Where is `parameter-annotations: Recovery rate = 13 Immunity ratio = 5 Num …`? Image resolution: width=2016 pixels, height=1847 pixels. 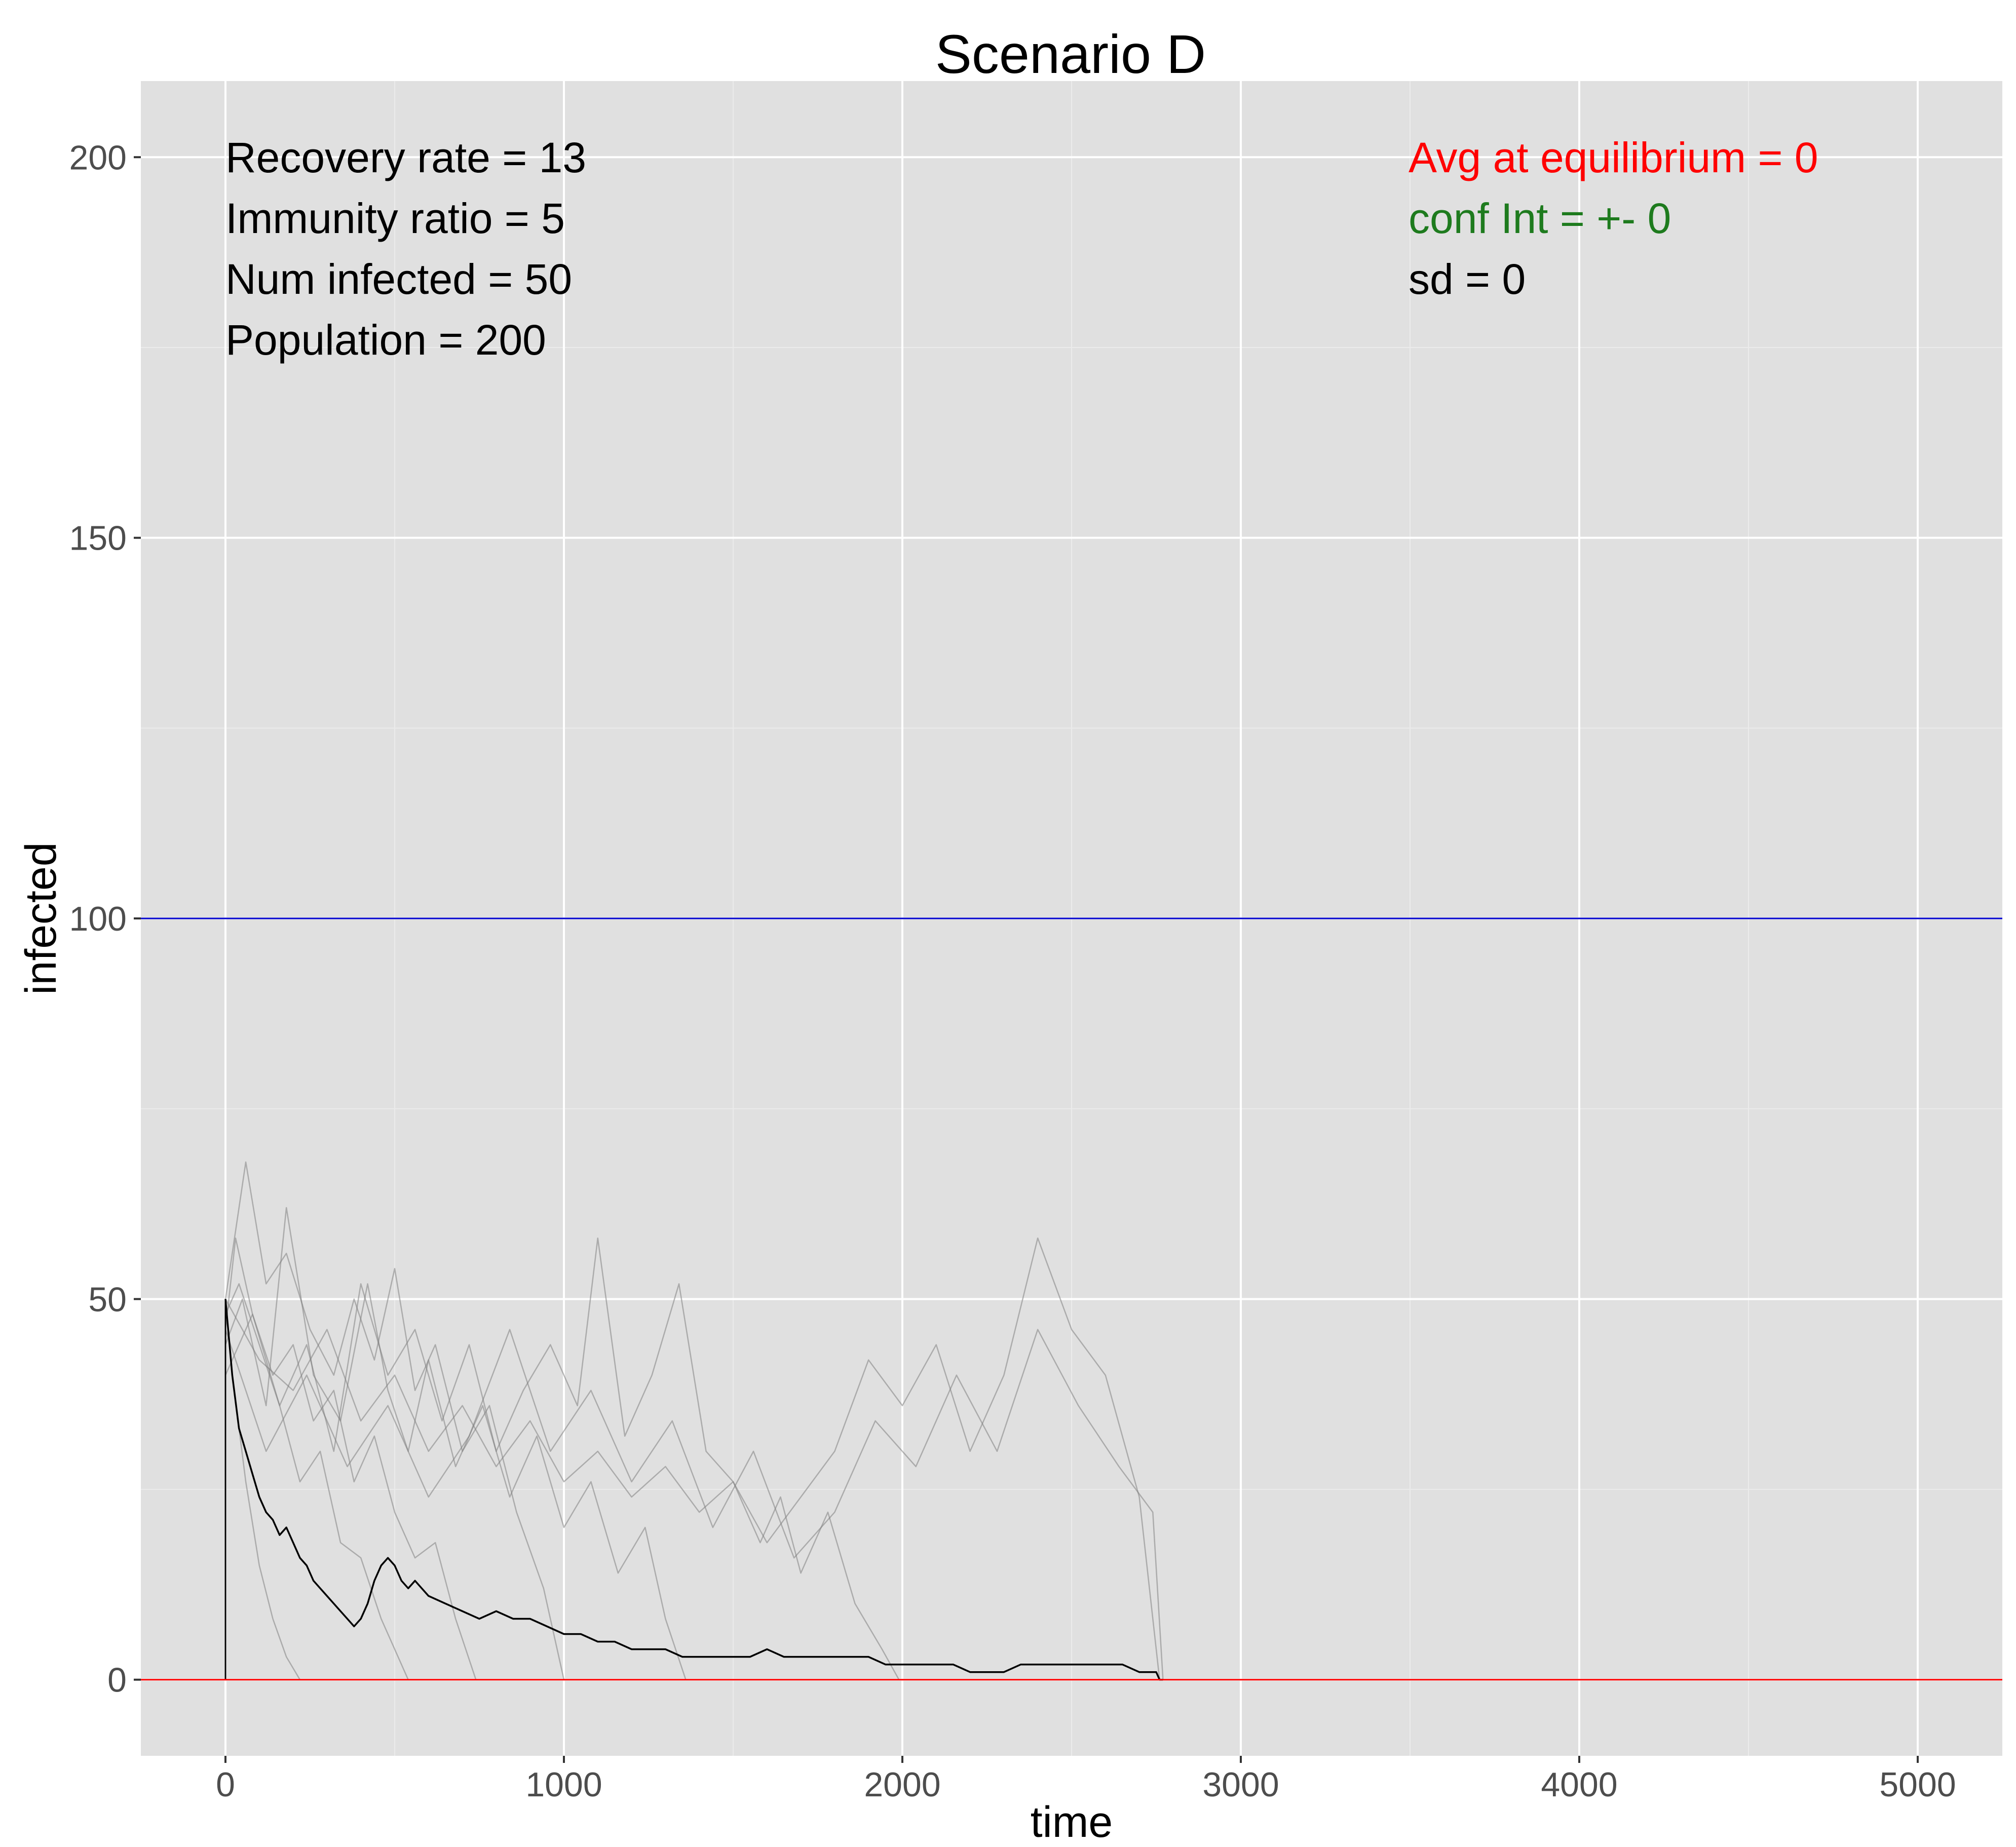 parameter-annotations: Recovery rate = 13 Immunity ratio = 5 Num … is located at coordinates (405, 249).